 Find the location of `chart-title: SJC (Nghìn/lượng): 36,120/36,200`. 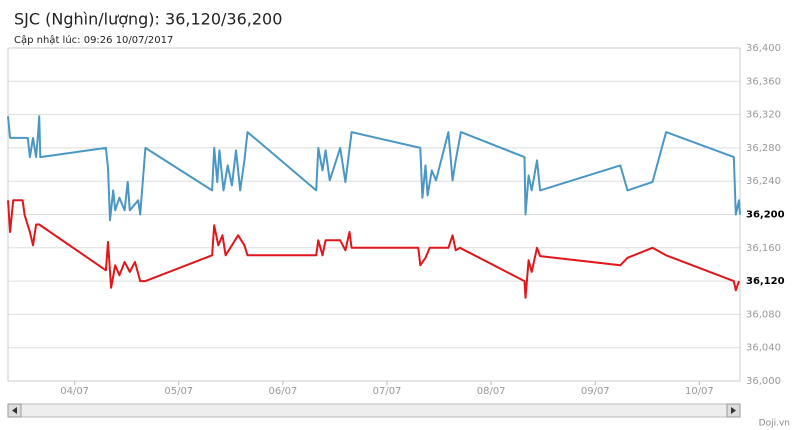

chart-title: SJC (Nghìn/lượng): 36,120/36,200 is located at coordinates (148, 19).